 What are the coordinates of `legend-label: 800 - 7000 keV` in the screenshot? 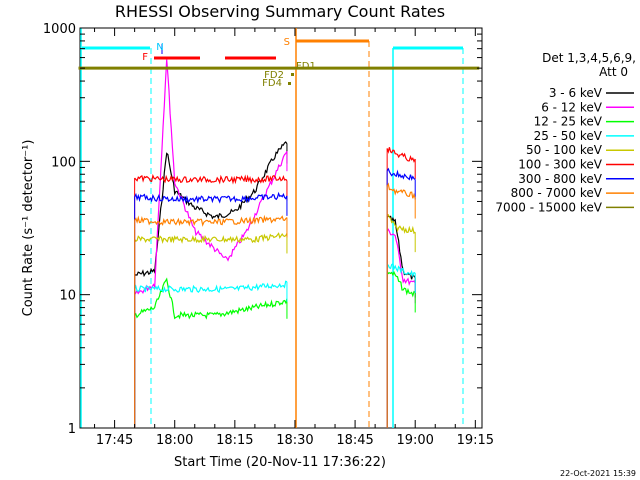 It's located at (557, 193).